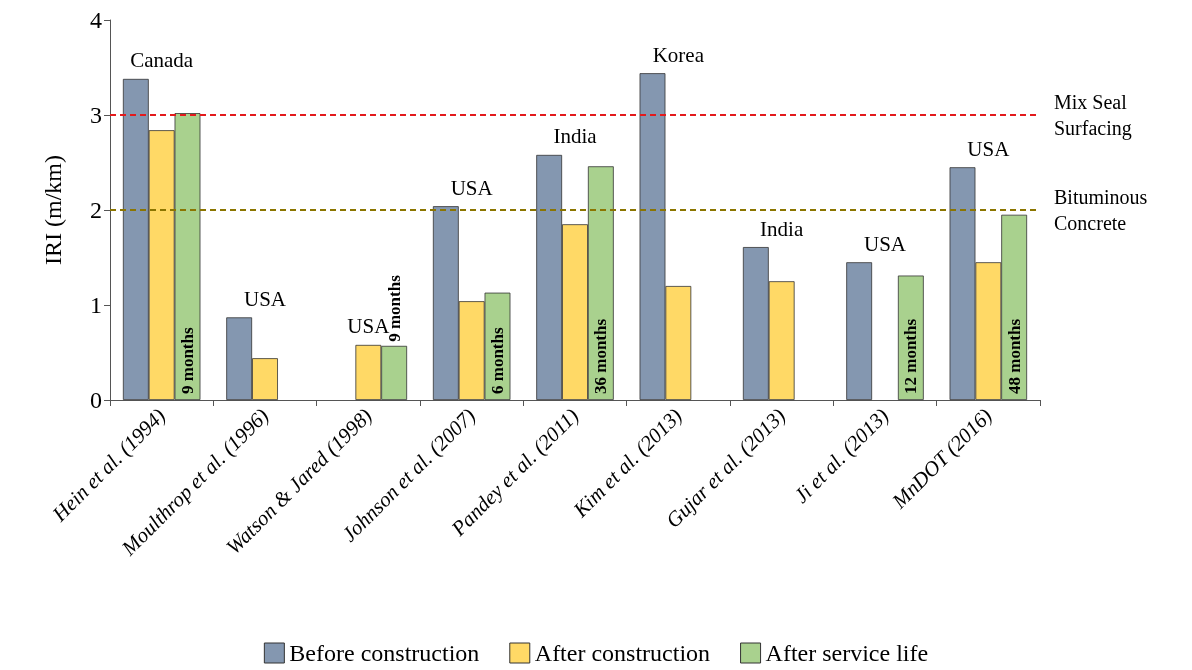 The image size is (1192, 670). What do you see at coordinates (859, 331) in the screenshot?
I see `bar` at bounding box center [859, 331].